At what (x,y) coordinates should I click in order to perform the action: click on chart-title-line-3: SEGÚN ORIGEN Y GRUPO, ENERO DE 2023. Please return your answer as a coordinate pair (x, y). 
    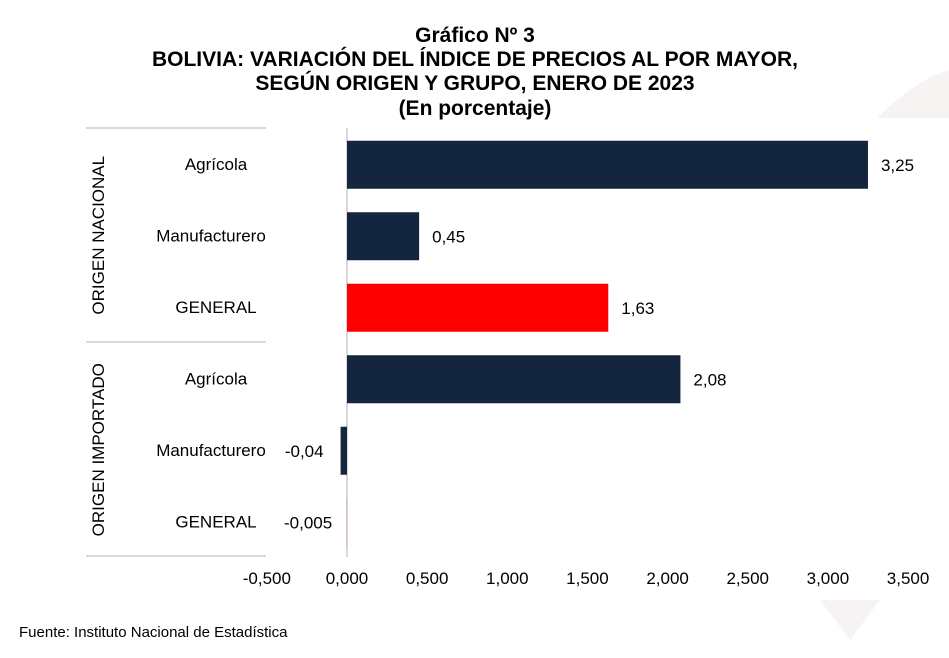
    Looking at the image, I should click on (475, 83).